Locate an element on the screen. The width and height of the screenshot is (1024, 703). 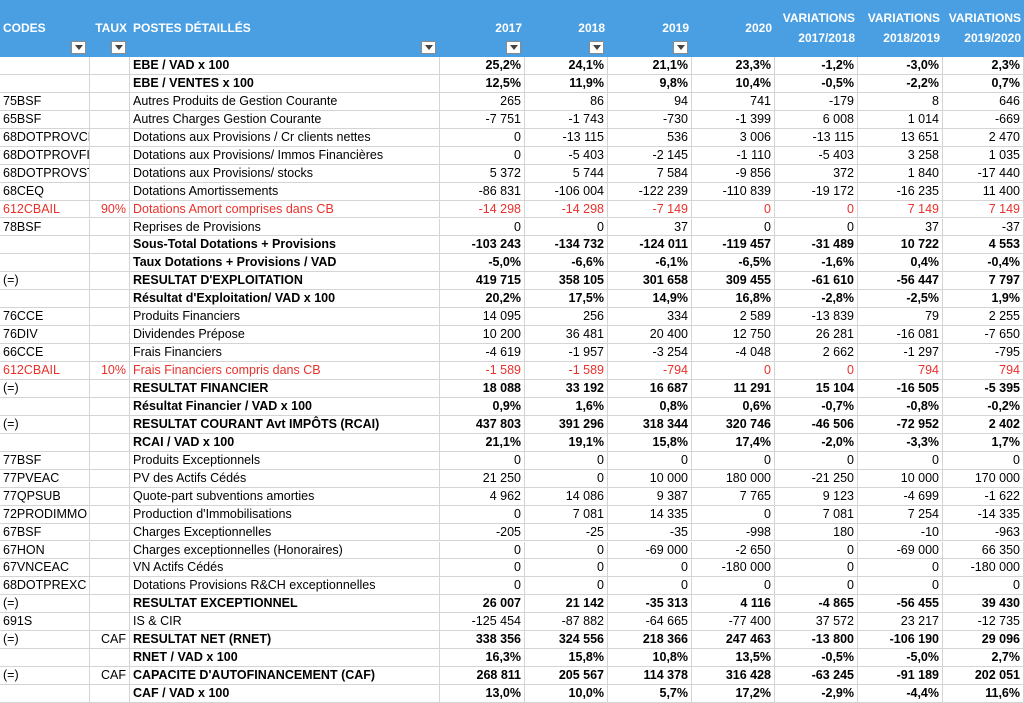
value-cell: 301 658 is located at coordinates (650, 281).